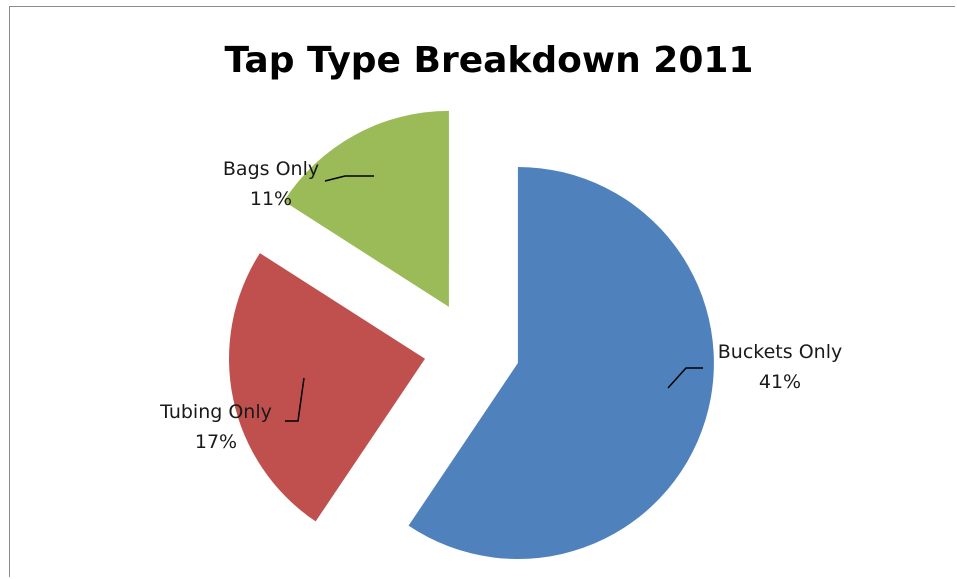 The height and width of the screenshot is (579, 957). I want to click on slice-category-label: Buckets Only, so click(780, 352).